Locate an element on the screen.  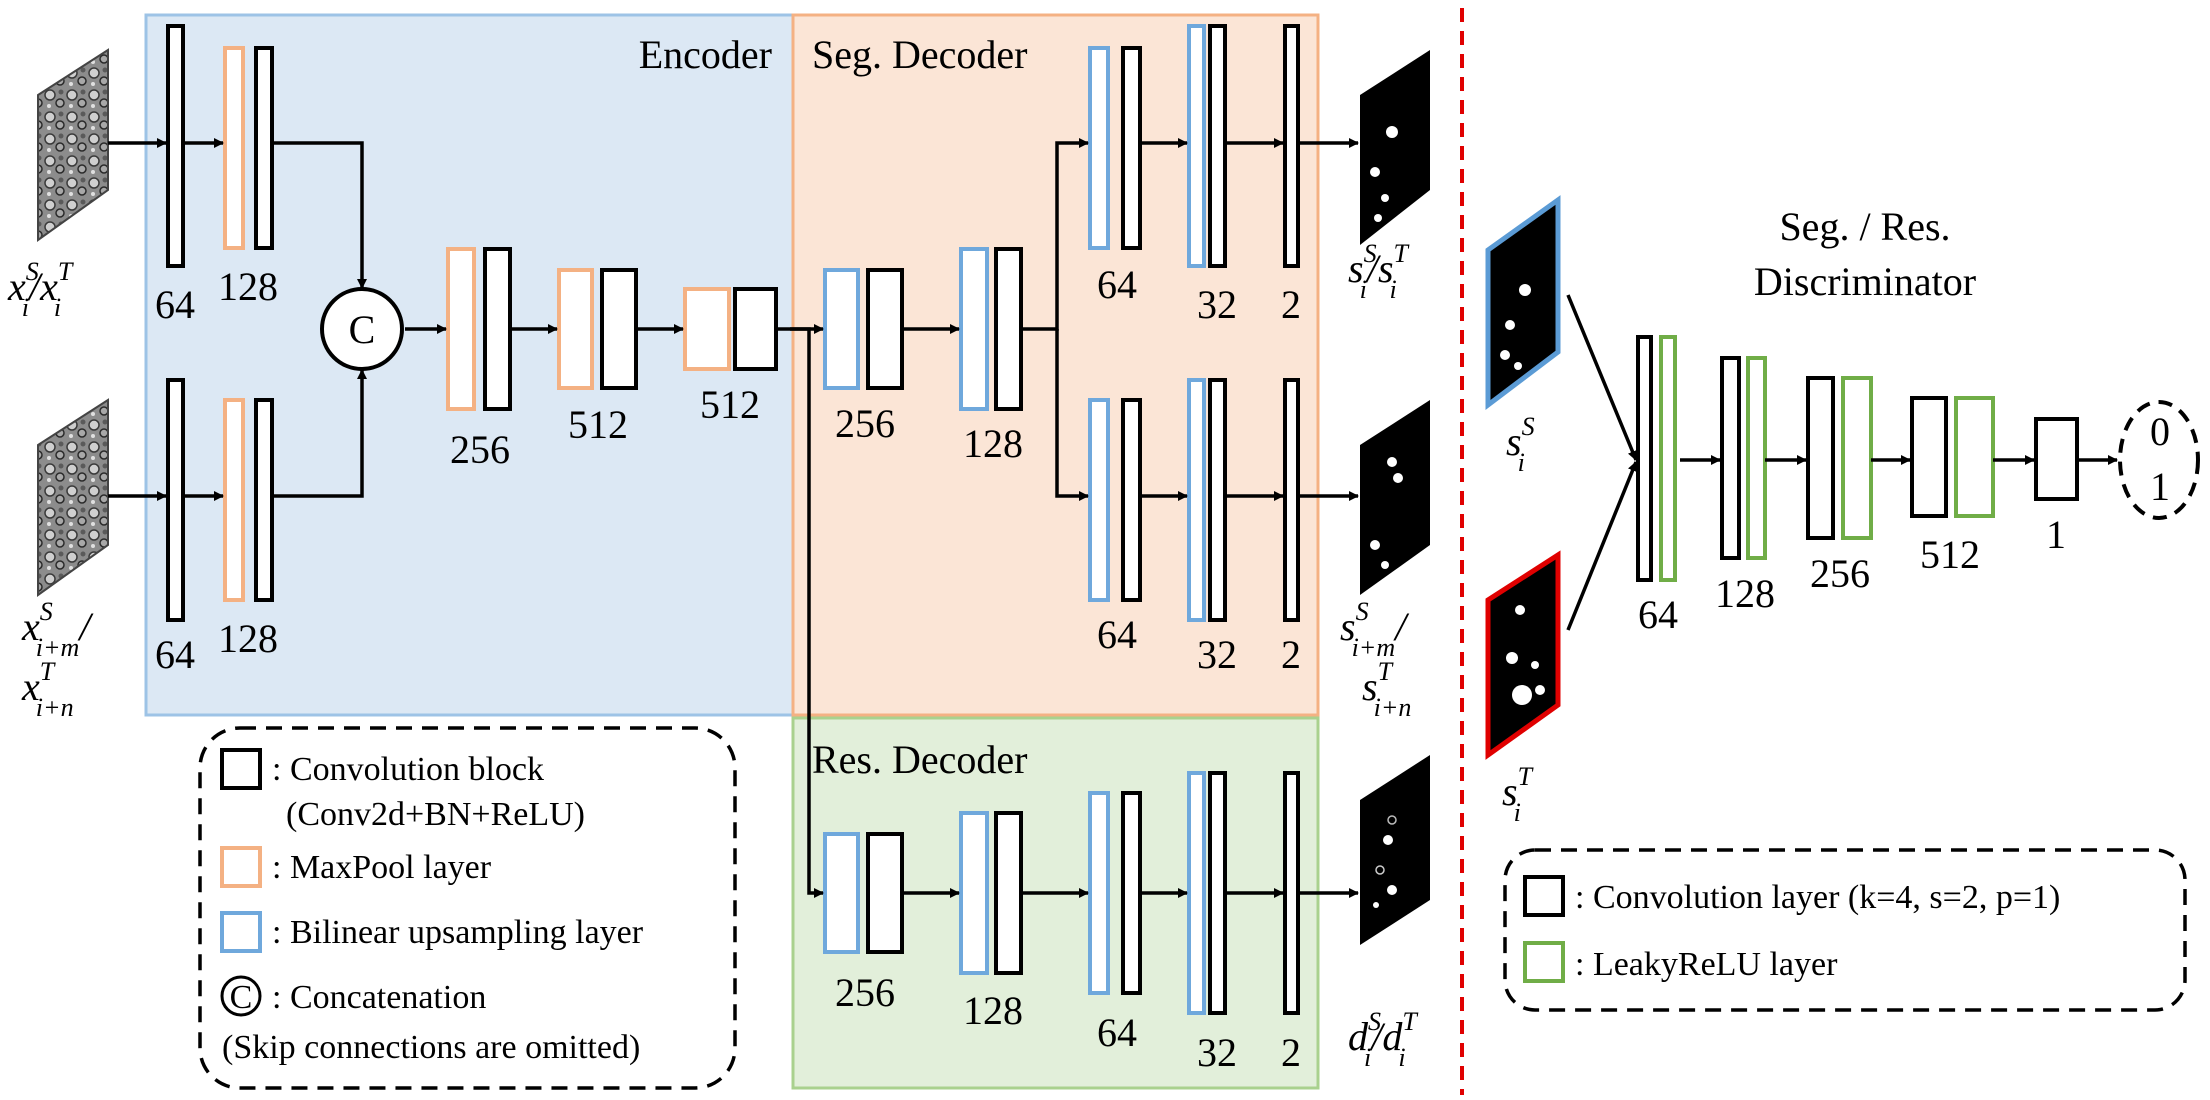
legend-concat-label: : Concatenation is located at coordinates (379, 997).